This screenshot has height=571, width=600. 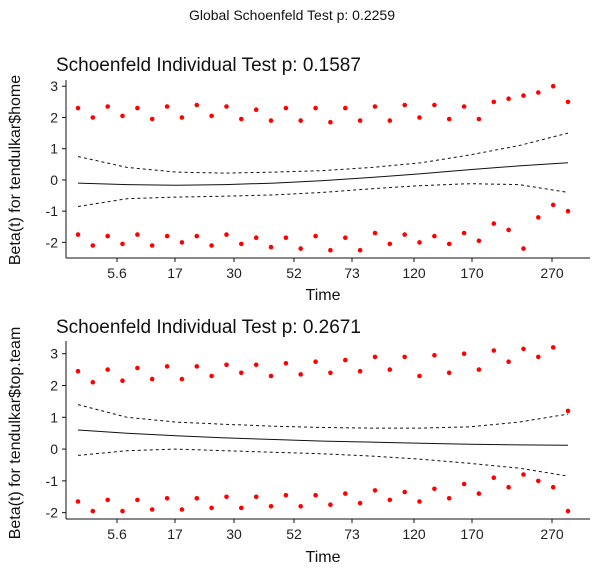 I want to click on x-tick-label: 17, so click(x=175, y=273).